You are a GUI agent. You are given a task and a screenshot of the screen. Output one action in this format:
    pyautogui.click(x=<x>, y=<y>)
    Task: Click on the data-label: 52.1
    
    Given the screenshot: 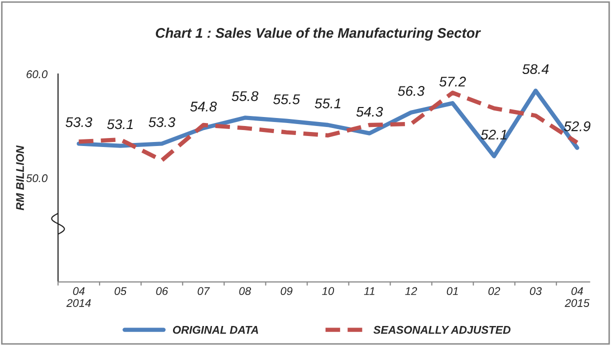 What is the action you would take?
    pyautogui.click(x=493, y=135)
    